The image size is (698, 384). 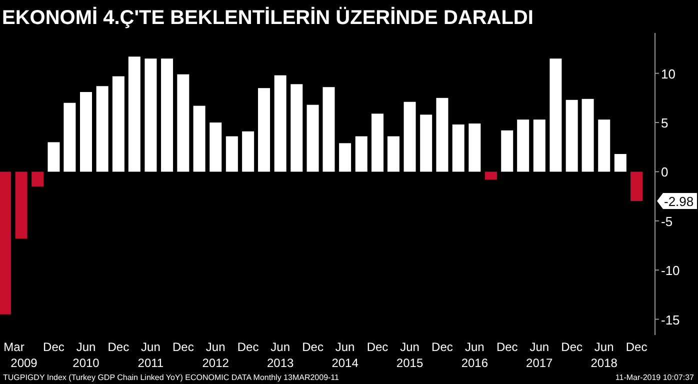 What do you see at coordinates (670, 270) in the screenshot?
I see `y-tick-label: -10` at bounding box center [670, 270].